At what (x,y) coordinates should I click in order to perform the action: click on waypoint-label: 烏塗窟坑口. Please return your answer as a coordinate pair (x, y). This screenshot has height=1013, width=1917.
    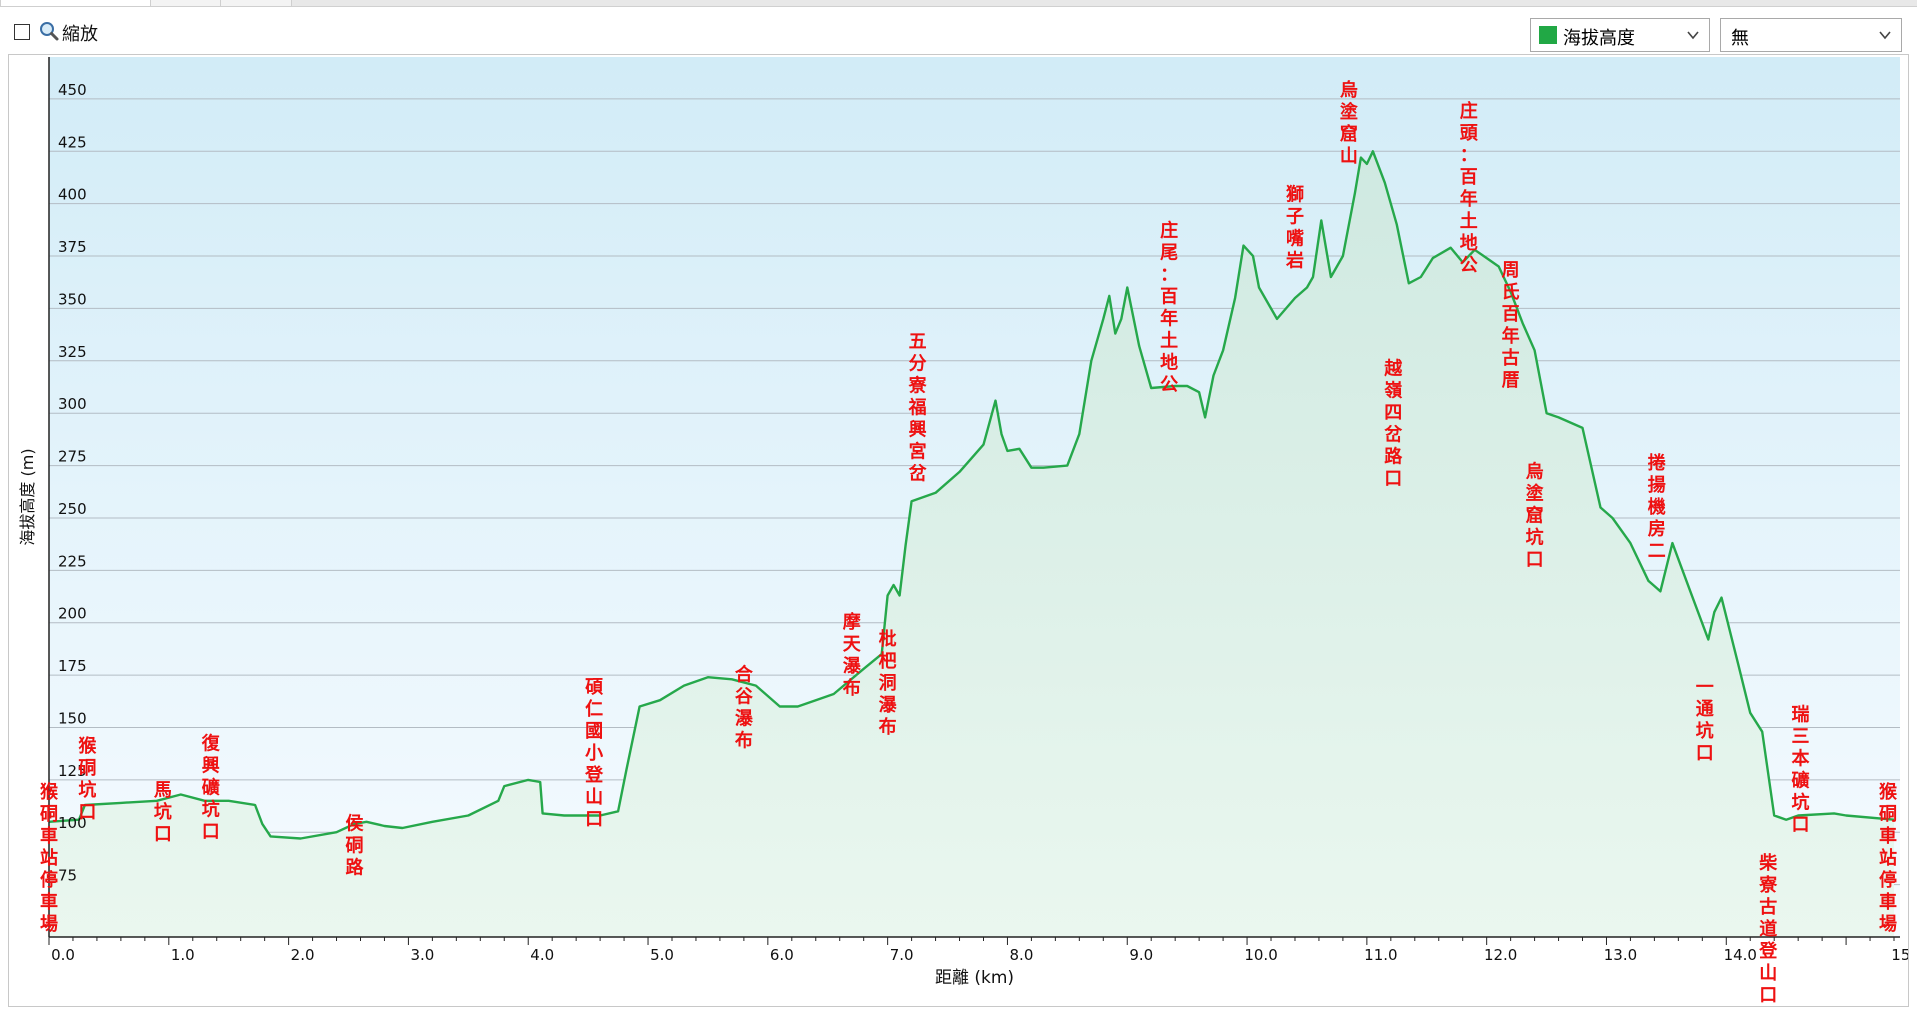
    Looking at the image, I should click on (1535, 515).